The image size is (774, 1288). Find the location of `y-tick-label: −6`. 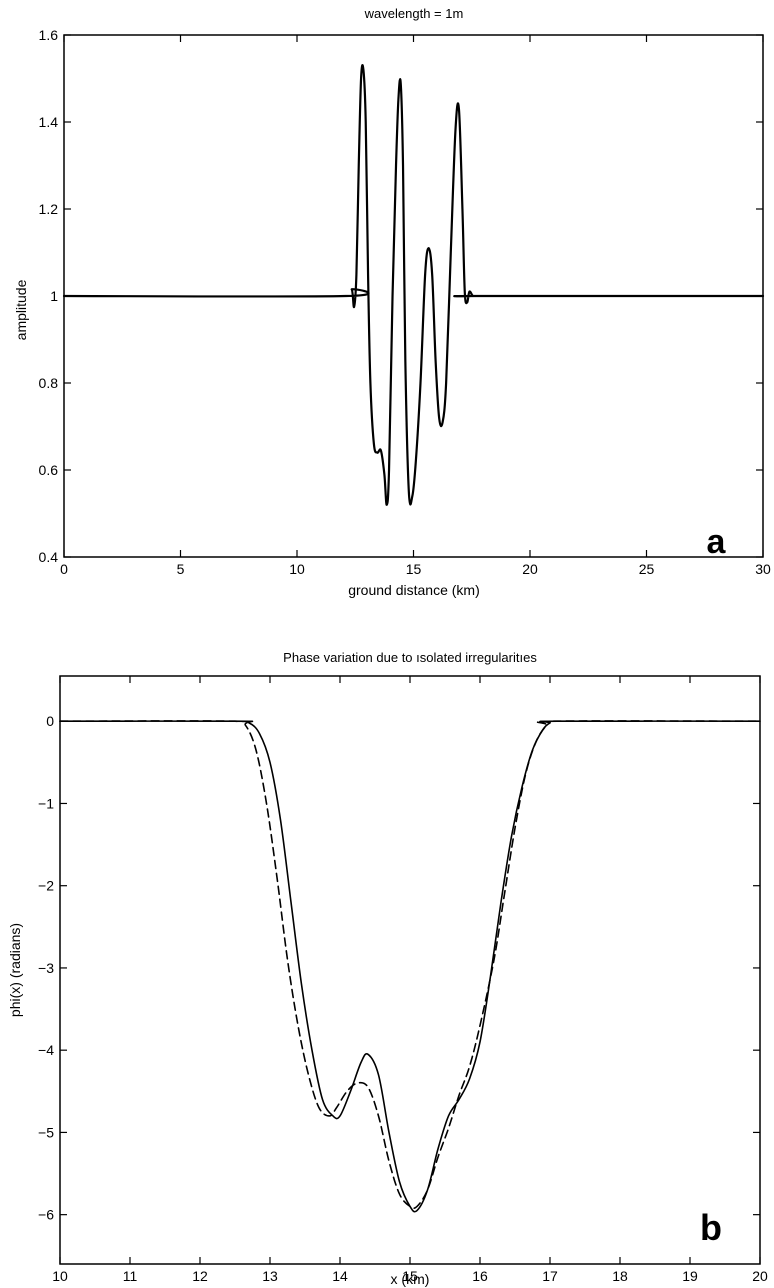

y-tick-label: −6 is located at coordinates (46, 1215).